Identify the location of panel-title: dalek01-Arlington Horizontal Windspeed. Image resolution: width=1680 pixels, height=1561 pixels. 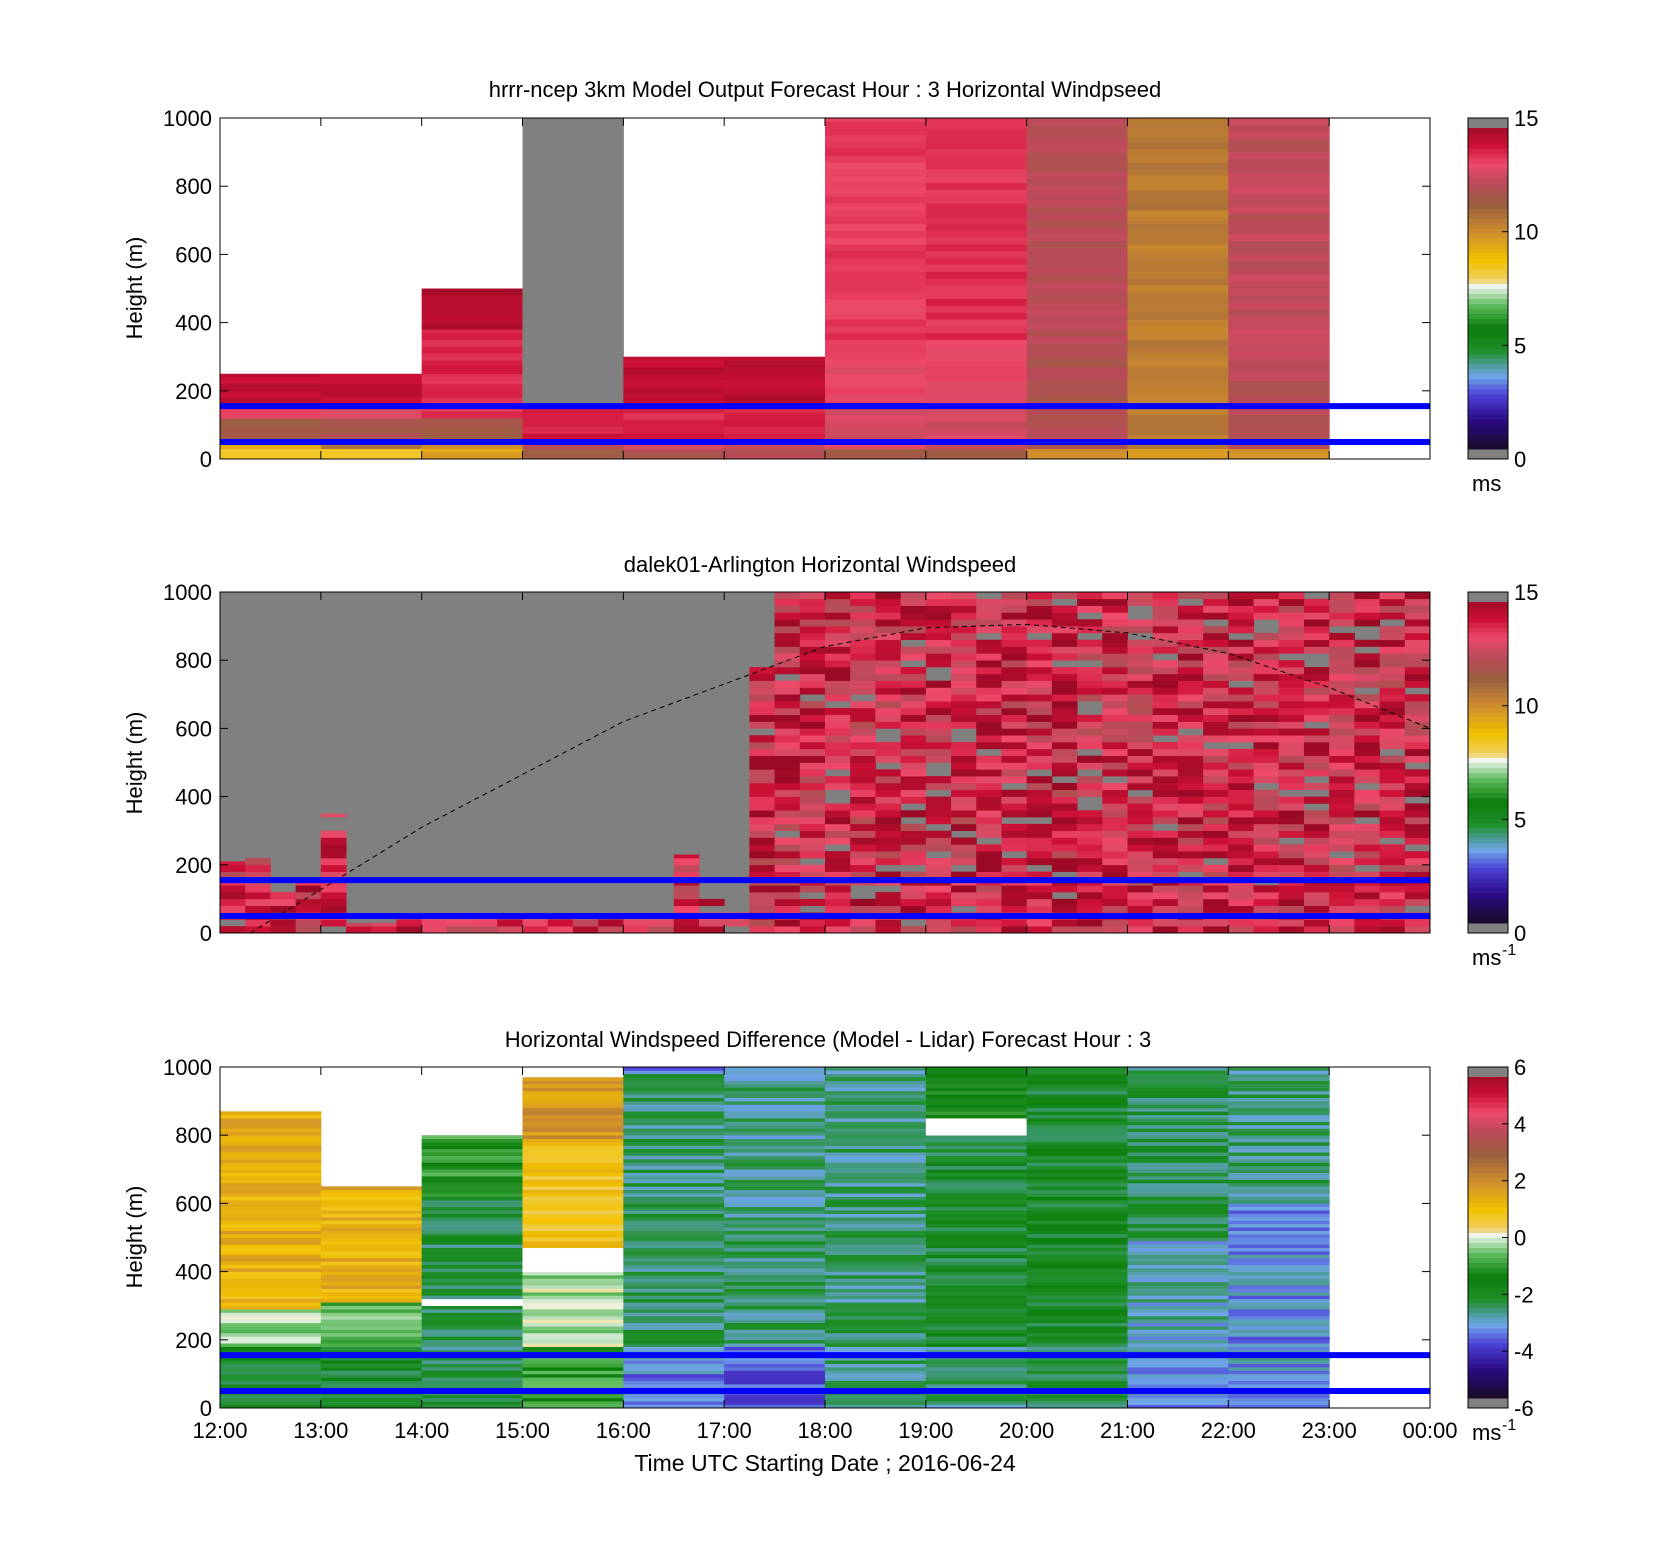
(820, 564).